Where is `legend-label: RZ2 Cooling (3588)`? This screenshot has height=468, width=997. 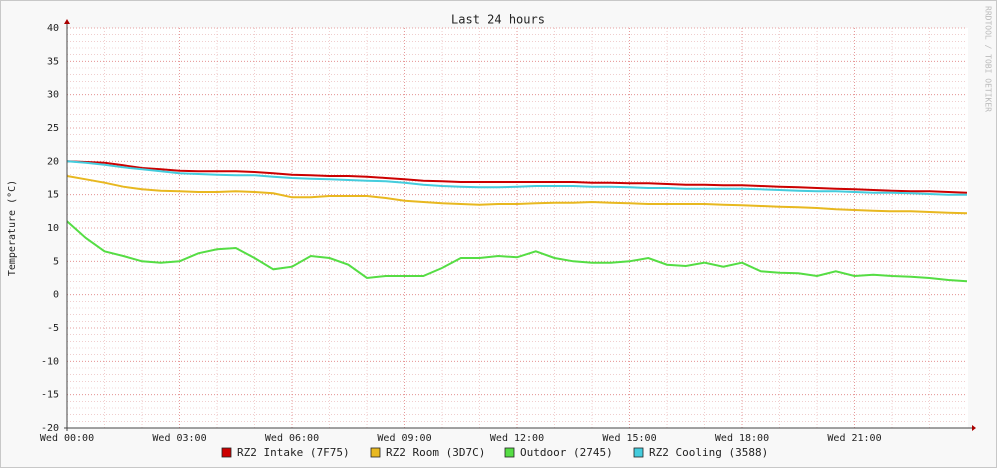 legend-label: RZ2 Cooling (3588) is located at coordinates (708, 452).